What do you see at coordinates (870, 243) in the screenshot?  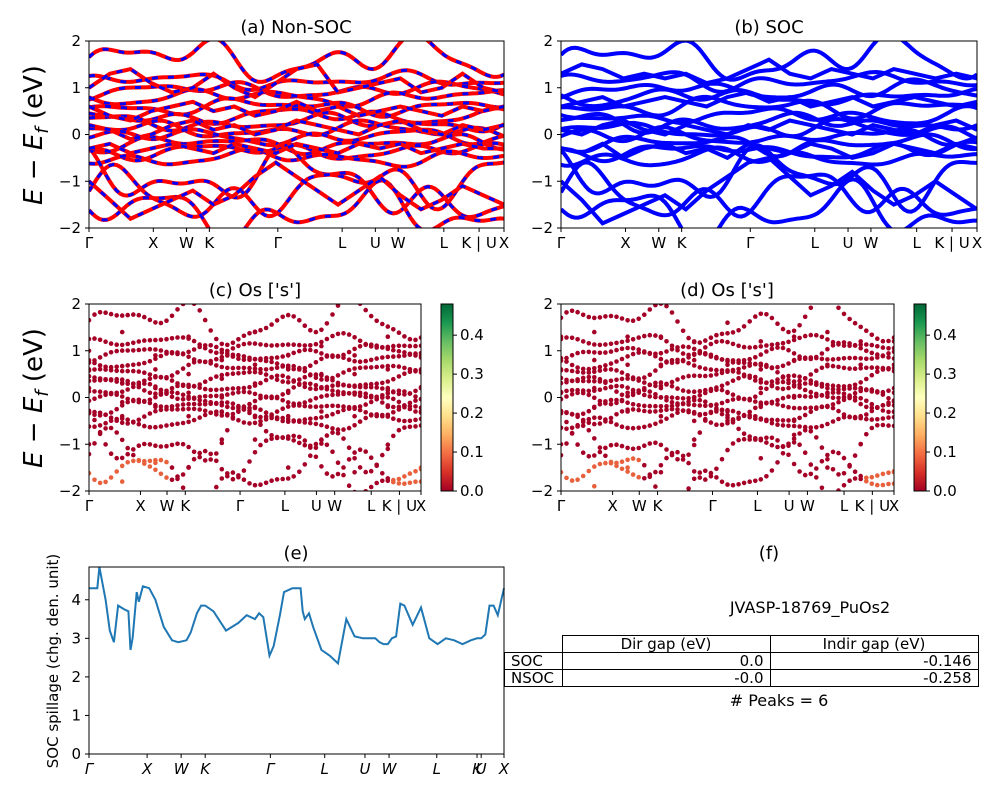 I see `x-tick-label: W` at bounding box center [870, 243].